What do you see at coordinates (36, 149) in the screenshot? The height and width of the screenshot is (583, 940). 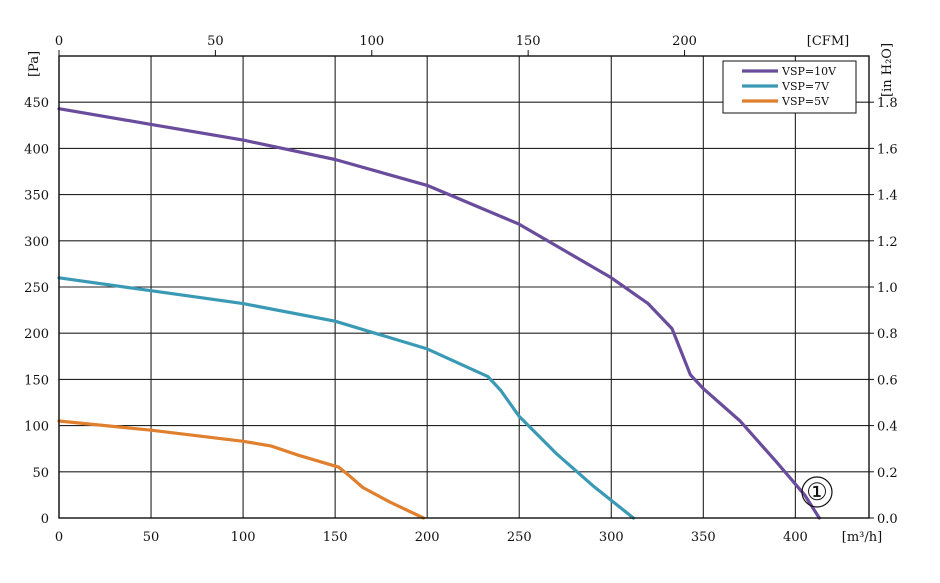 I see `y-tick-label: 400` at bounding box center [36, 149].